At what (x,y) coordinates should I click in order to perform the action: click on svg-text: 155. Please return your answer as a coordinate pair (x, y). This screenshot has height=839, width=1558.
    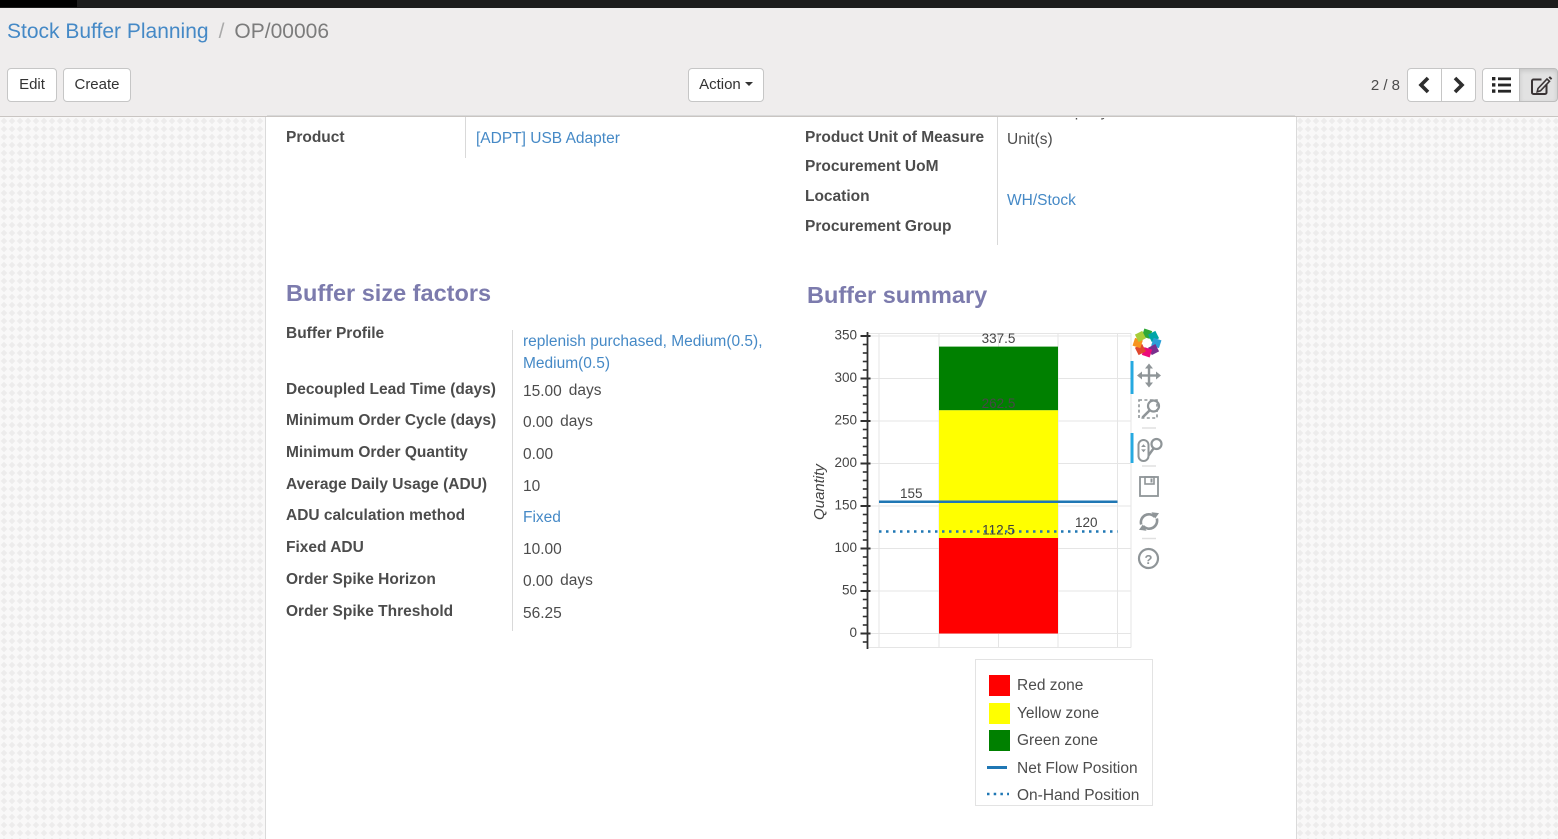
    Looking at the image, I should click on (911, 493).